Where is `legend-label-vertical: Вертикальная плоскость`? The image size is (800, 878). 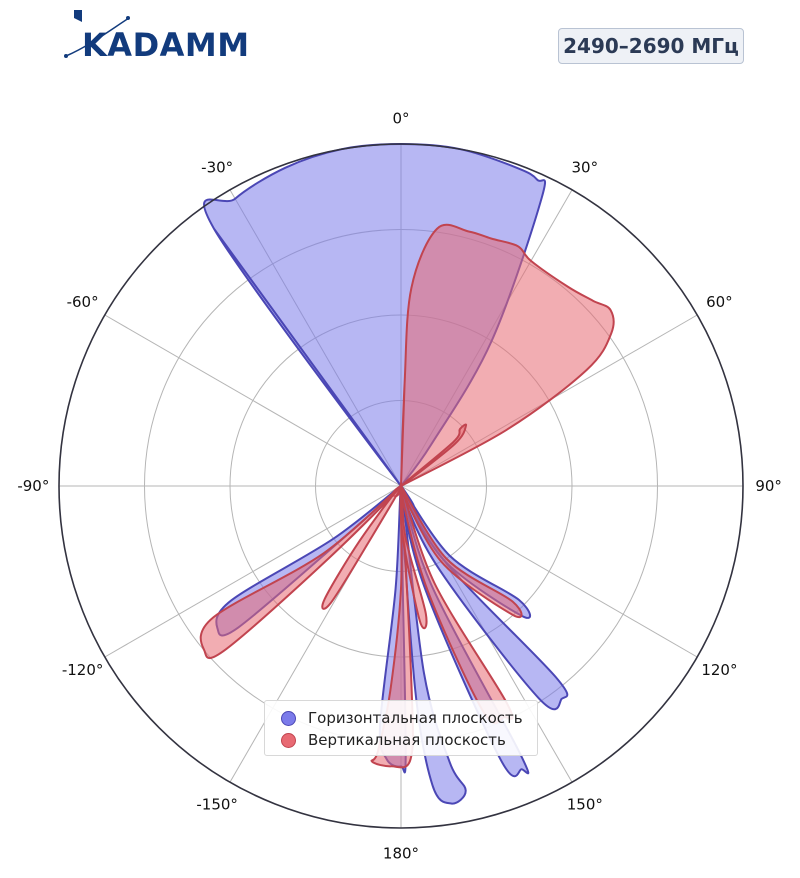
legend-label-vertical: Вертикальная плоскость is located at coordinates (407, 740).